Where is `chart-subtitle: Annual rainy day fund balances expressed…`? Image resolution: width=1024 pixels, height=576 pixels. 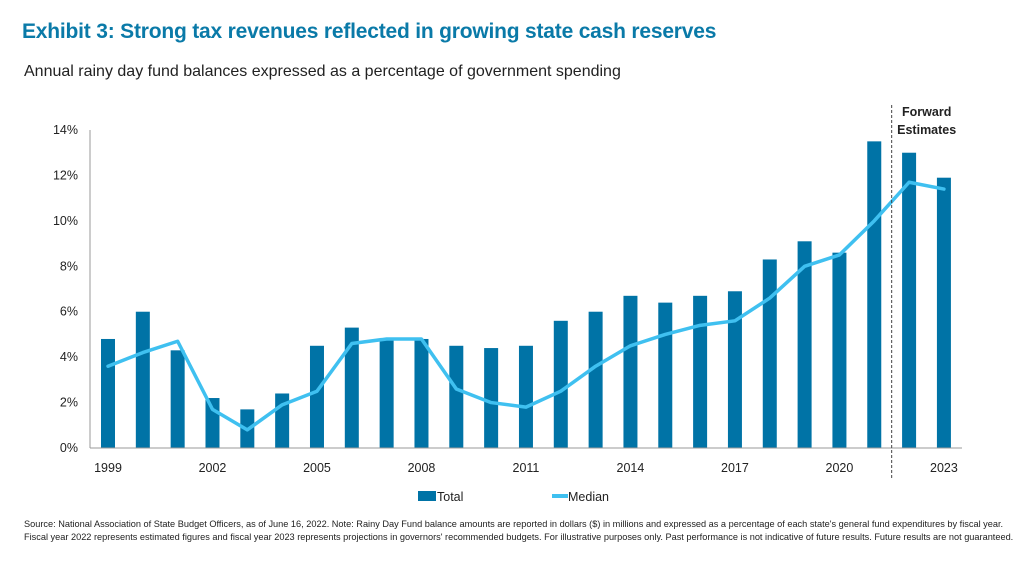
chart-subtitle: Annual rainy day fund balances expressed… is located at coordinates (322, 71).